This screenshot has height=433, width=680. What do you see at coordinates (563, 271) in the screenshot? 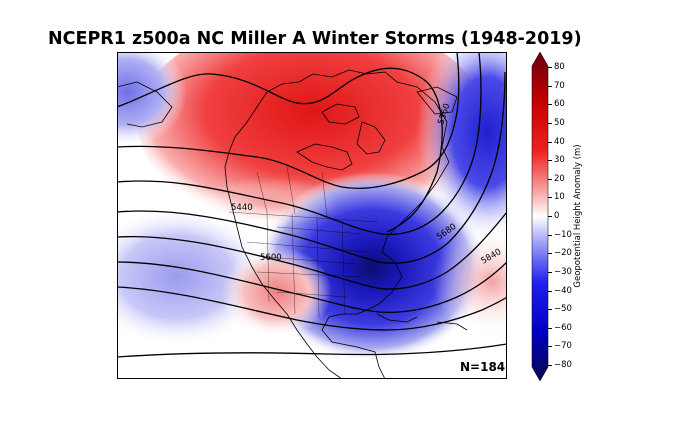
I see `colorbar-tick-label: −30` at bounding box center [563, 271].